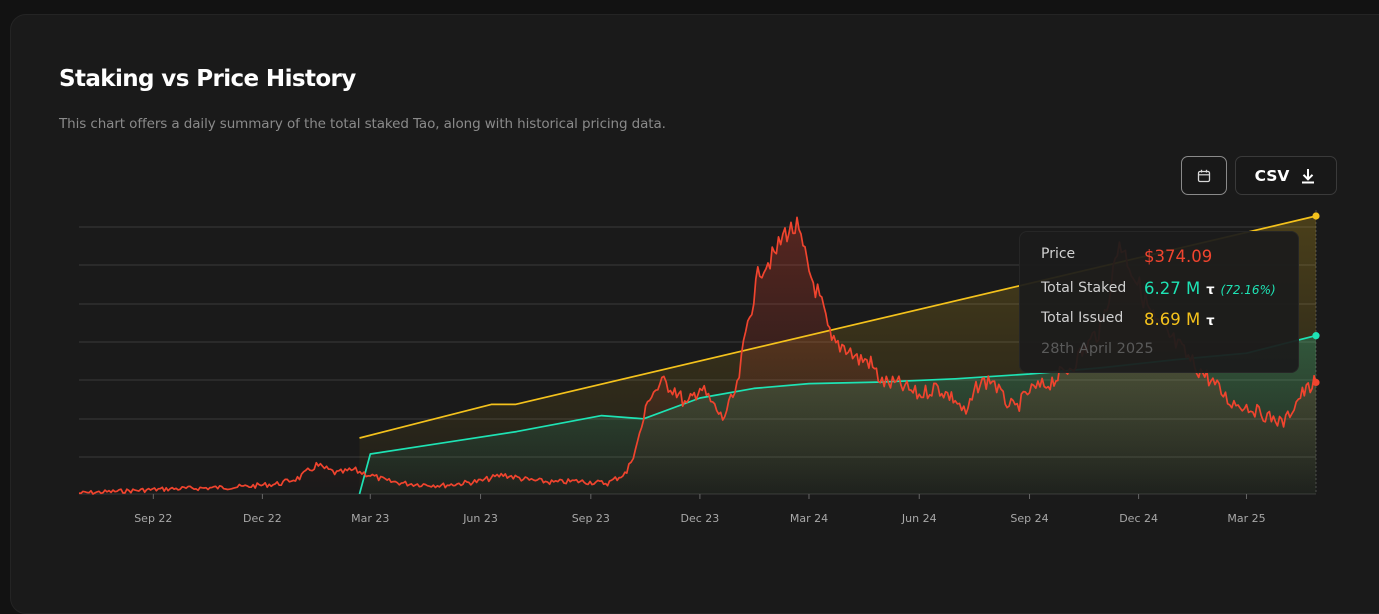 This screenshot has width=1379, height=614. What do you see at coordinates (1138, 518) in the screenshot?
I see `x-tick-label: Dec 24` at bounding box center [1138, 518].